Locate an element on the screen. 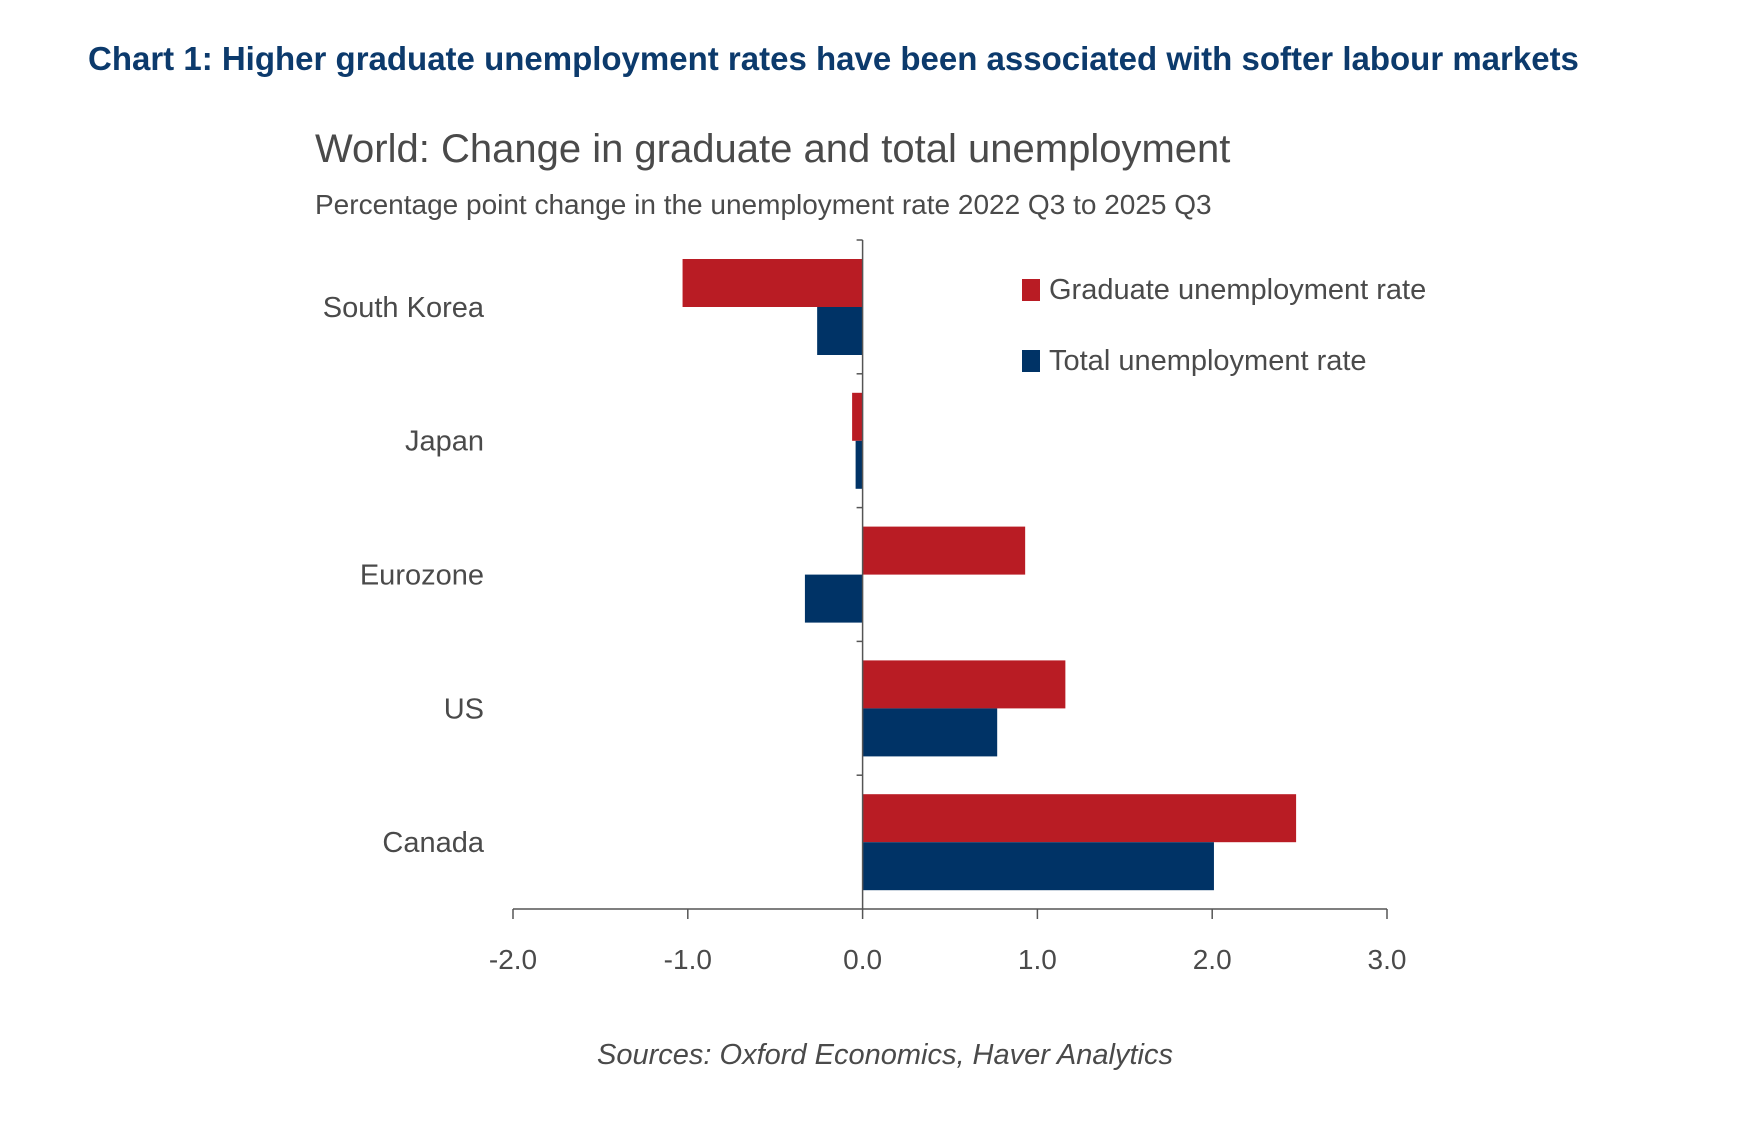 The height and width of the screenshot is (1130, 1756). category-label: Canada is located at coordinates (433, 843).